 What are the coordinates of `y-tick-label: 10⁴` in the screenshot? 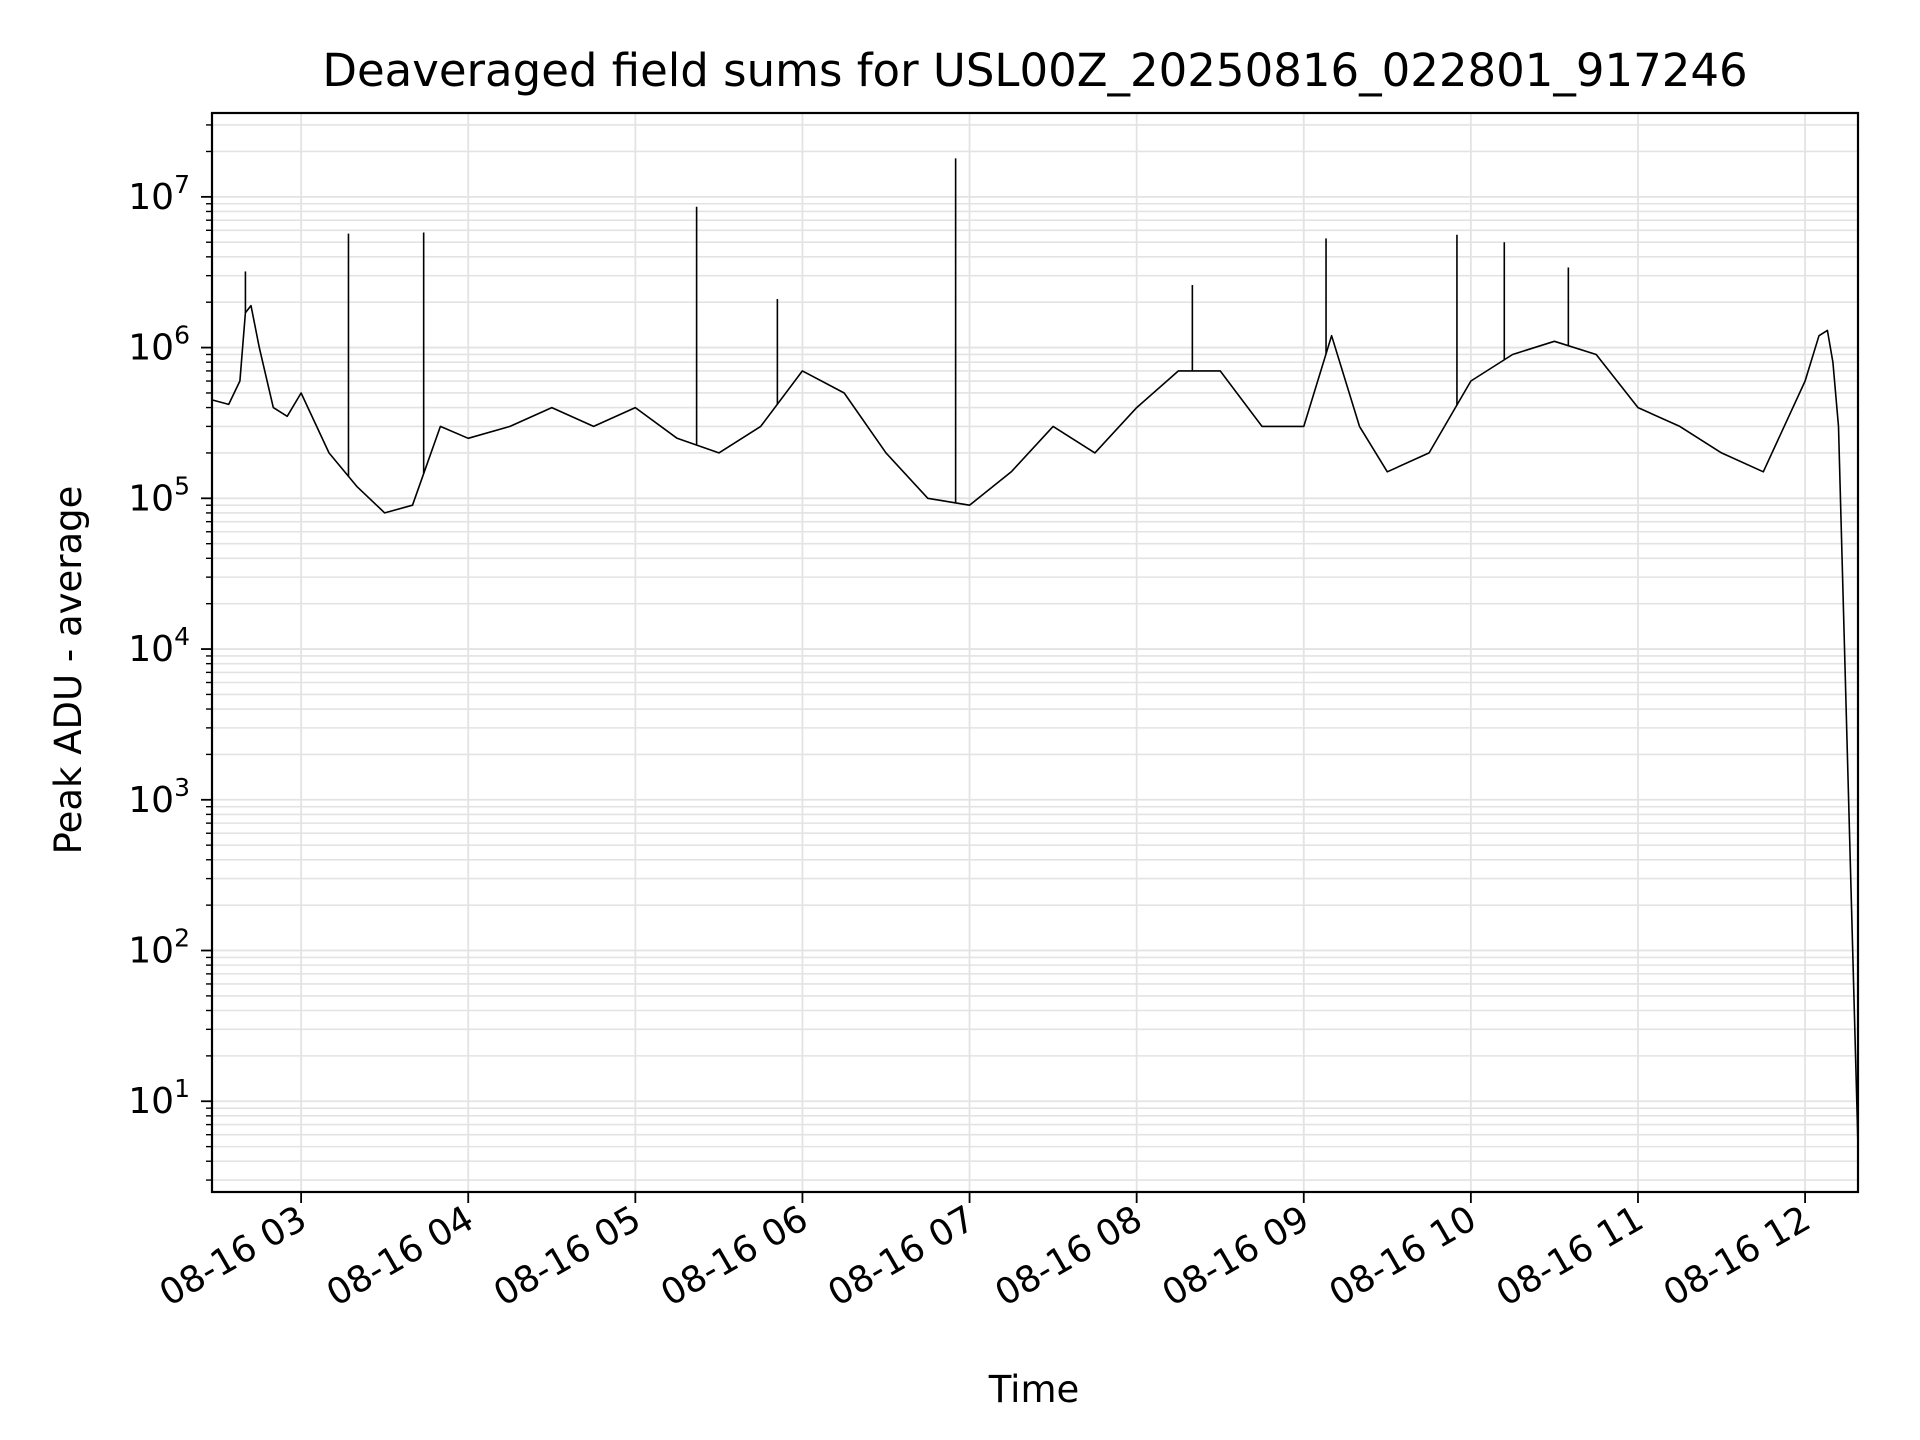 It's located at (159, 646).